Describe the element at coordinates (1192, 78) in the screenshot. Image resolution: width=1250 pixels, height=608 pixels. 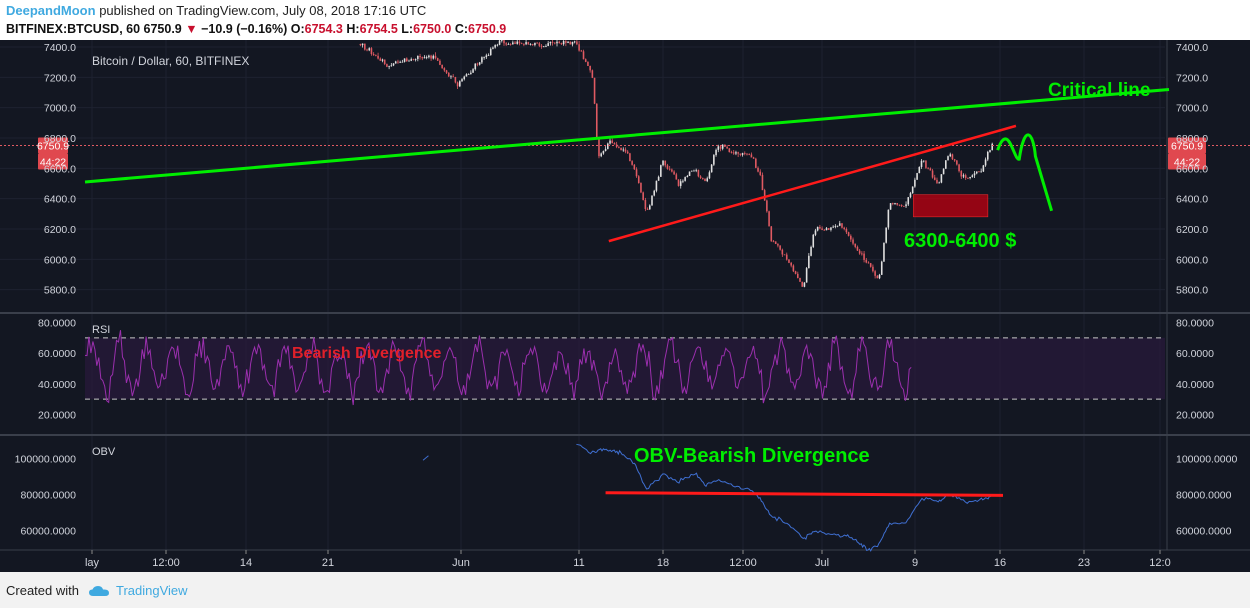
I see `price-tick-label-right: 7200.0` at that location.